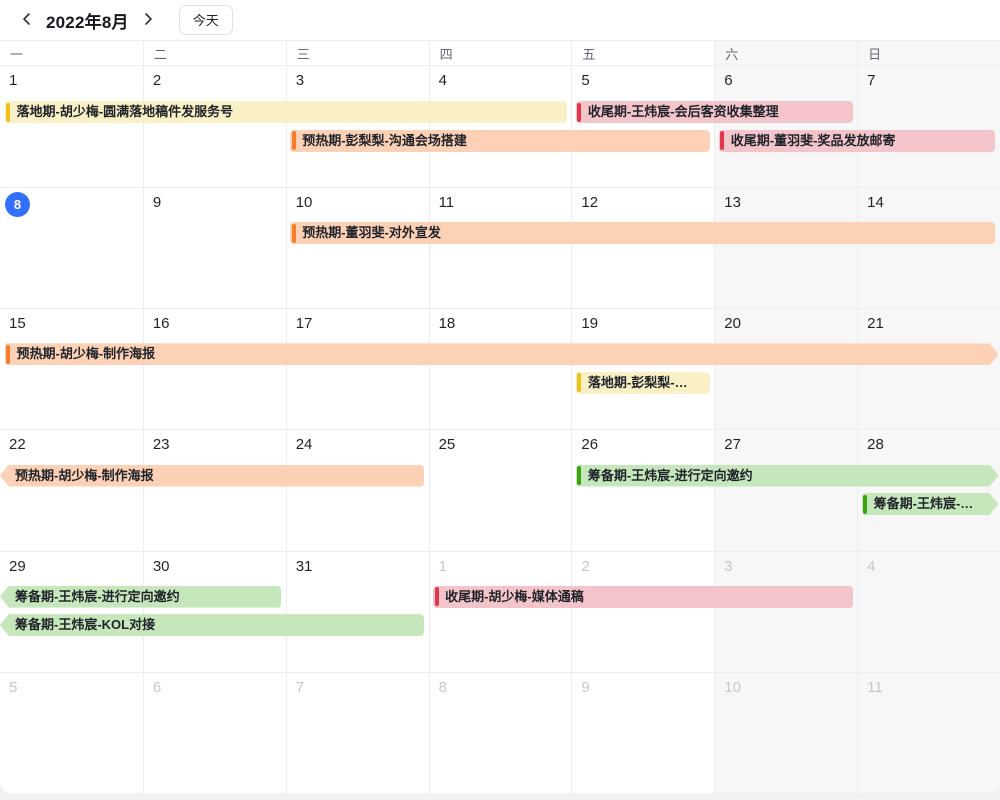  I want to click on month-title: 2022年8月, so click(87, 22).